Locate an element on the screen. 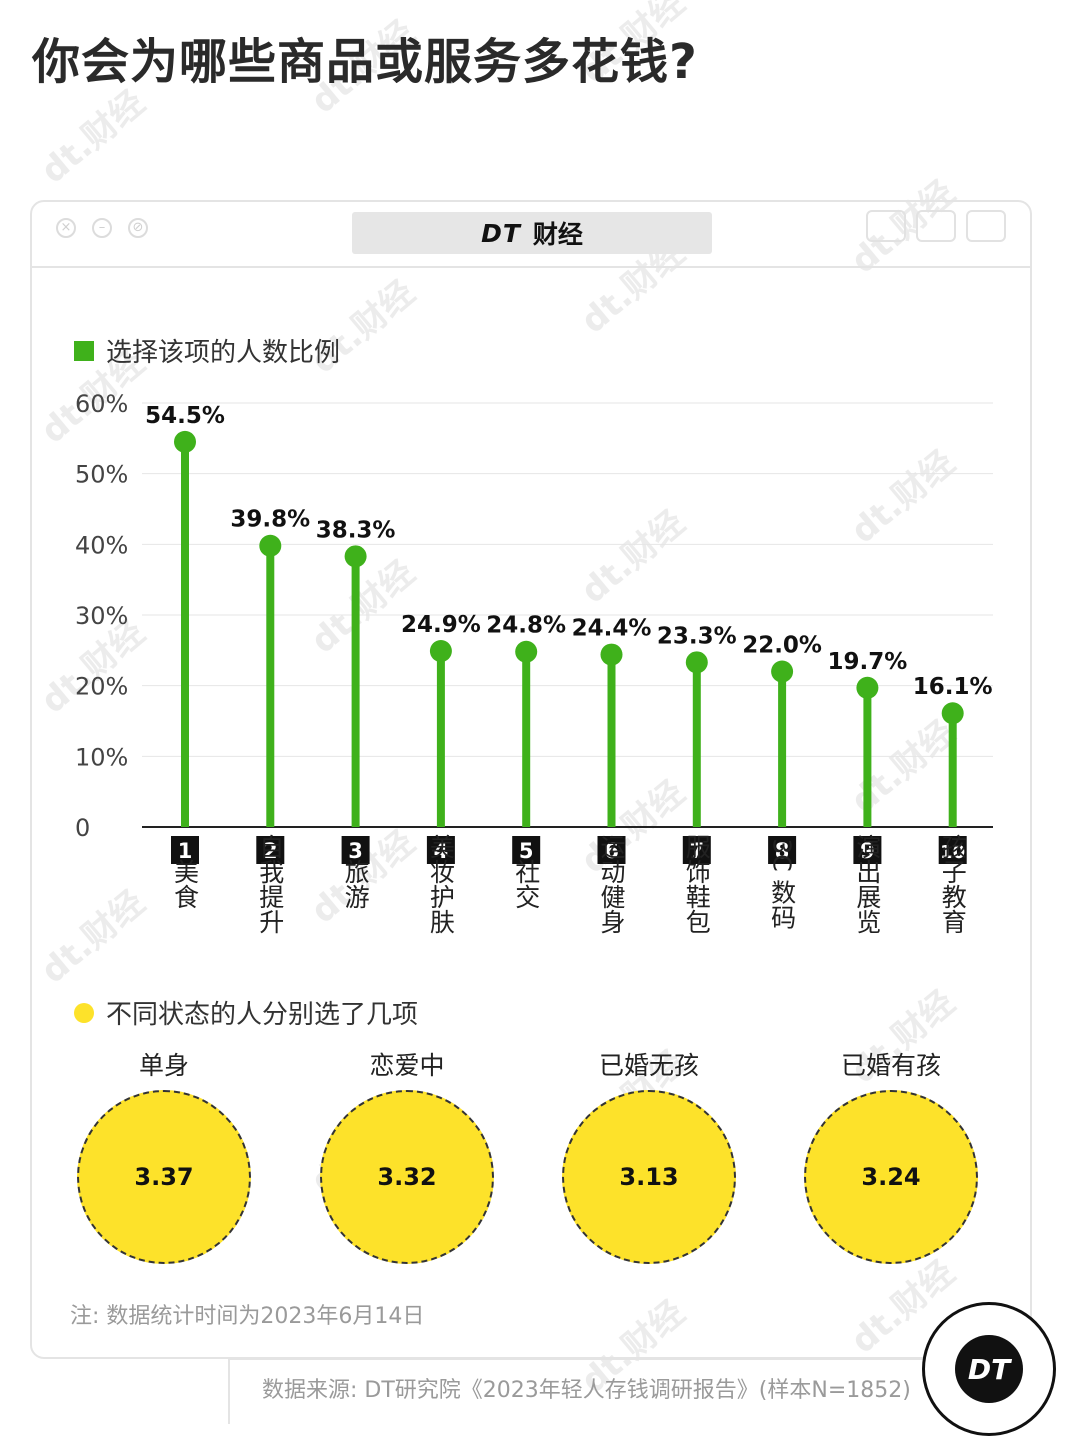 Image resolution: width=1070 pixels, height=1436 pixels. rank-number: 3 is located at coordinates (355, 851).